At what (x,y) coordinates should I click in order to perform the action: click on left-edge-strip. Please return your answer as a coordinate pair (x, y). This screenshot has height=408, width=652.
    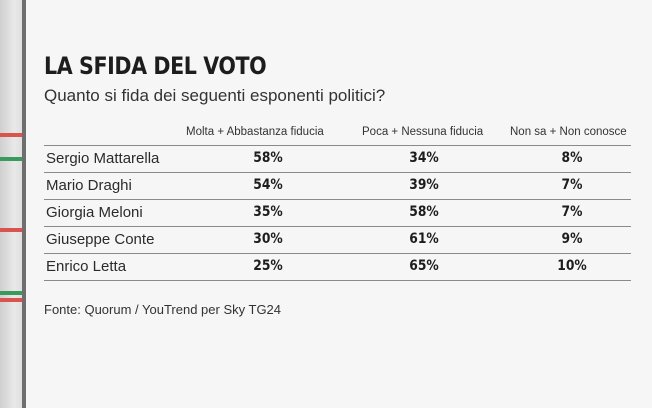
    Looking at the image, I should click on (12, 204).